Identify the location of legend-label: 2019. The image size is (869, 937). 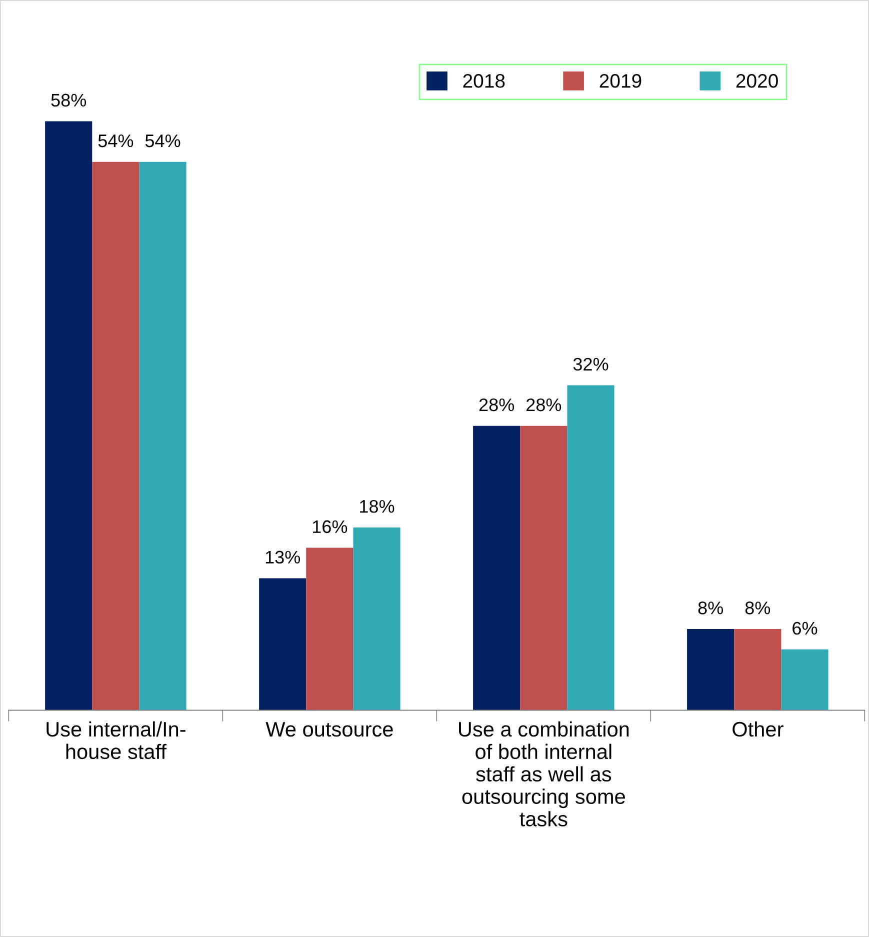
(621, 81).